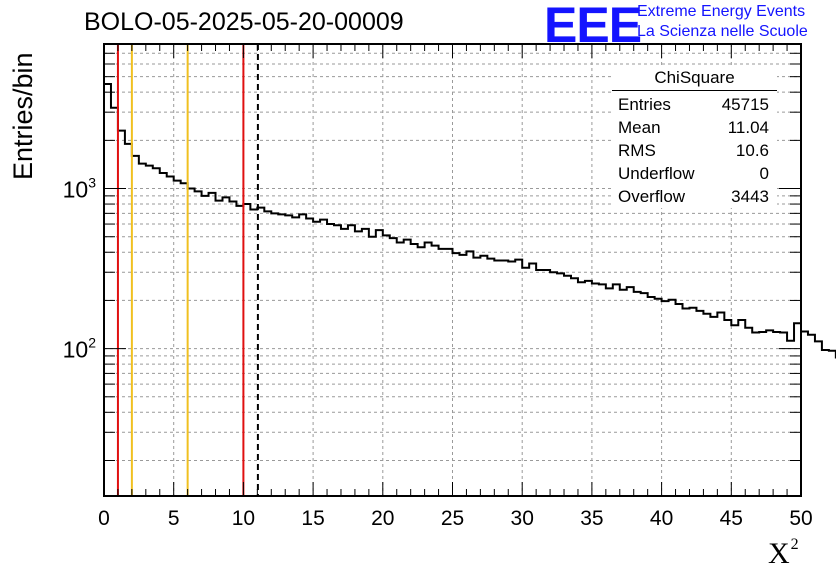  I want to click on x-tick-label: 20, so click(382, 518).